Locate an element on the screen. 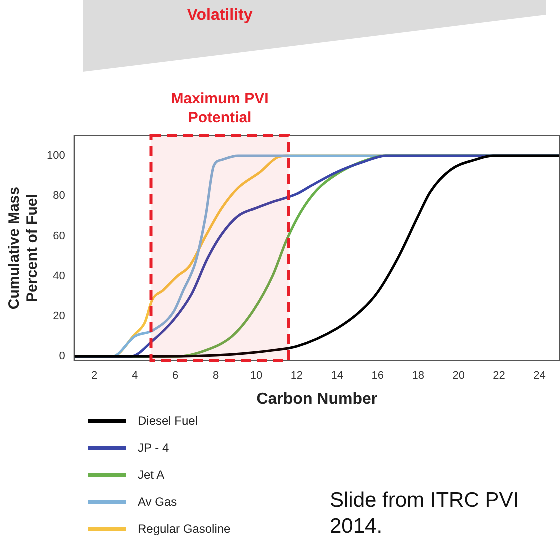 The height and width of the screenshot is (544, 560). x-tick-label: 20 is located at coordinates (458, 376).